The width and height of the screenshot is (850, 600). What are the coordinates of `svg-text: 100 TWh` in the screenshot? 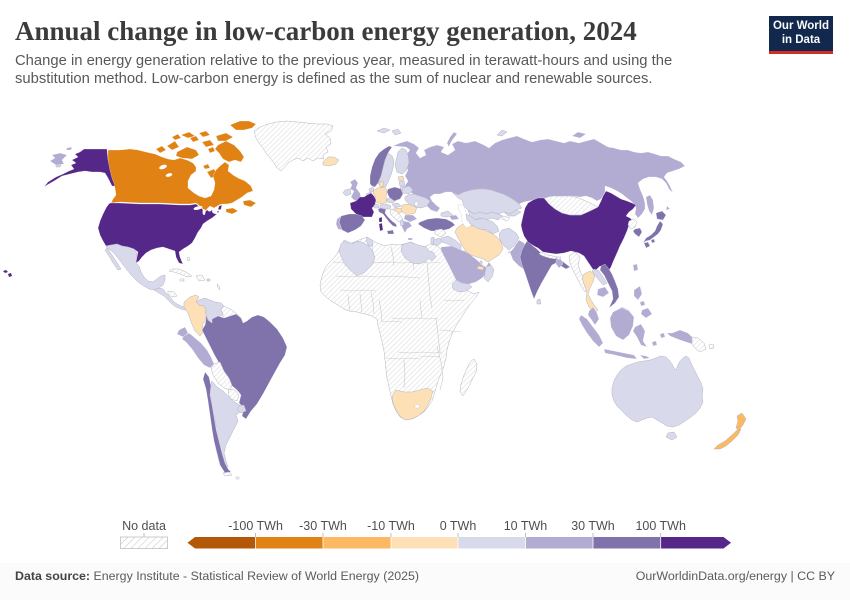 It's located at (660, 526).